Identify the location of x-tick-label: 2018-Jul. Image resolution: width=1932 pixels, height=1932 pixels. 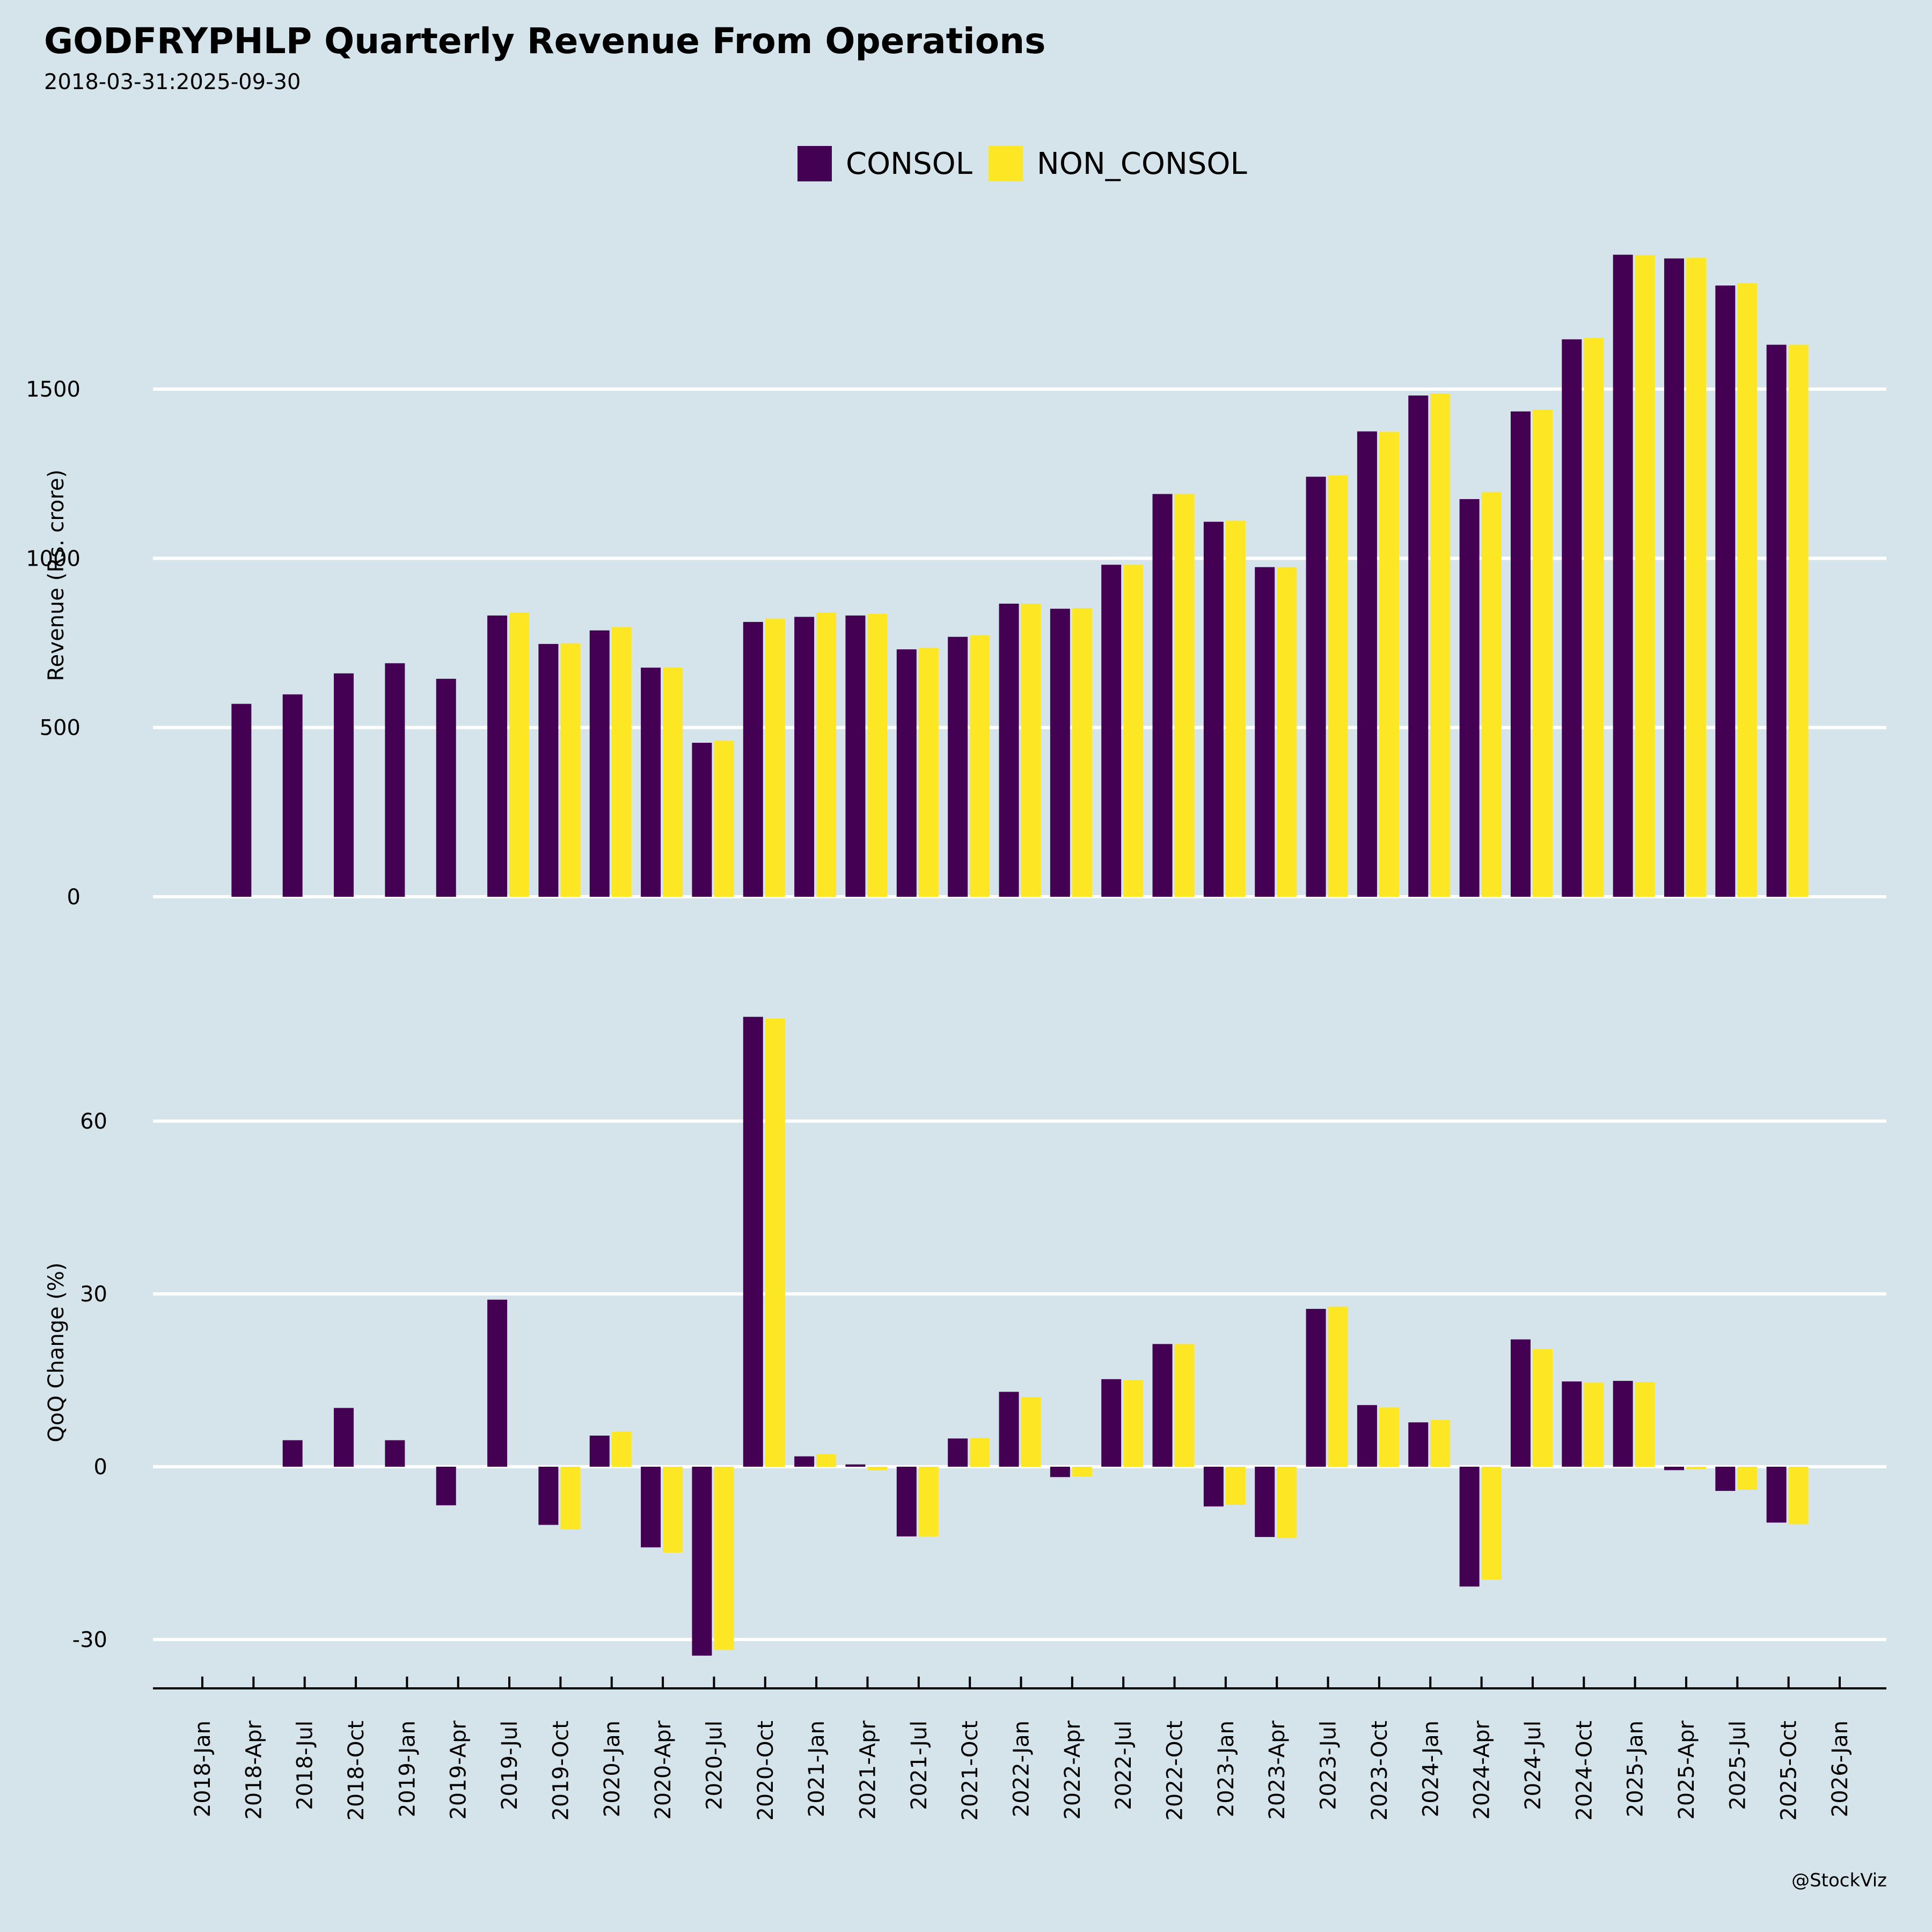
(305, 1765).